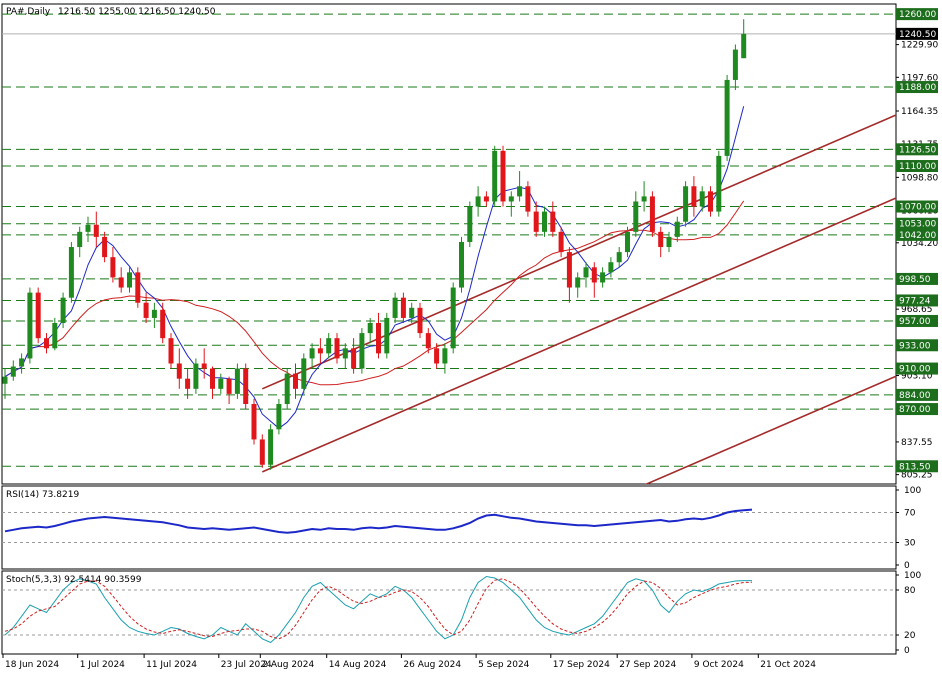  Describe the element at coordinates (919, 78) in the screenshot. I see `price-tick-label: 1197.60` at that location.